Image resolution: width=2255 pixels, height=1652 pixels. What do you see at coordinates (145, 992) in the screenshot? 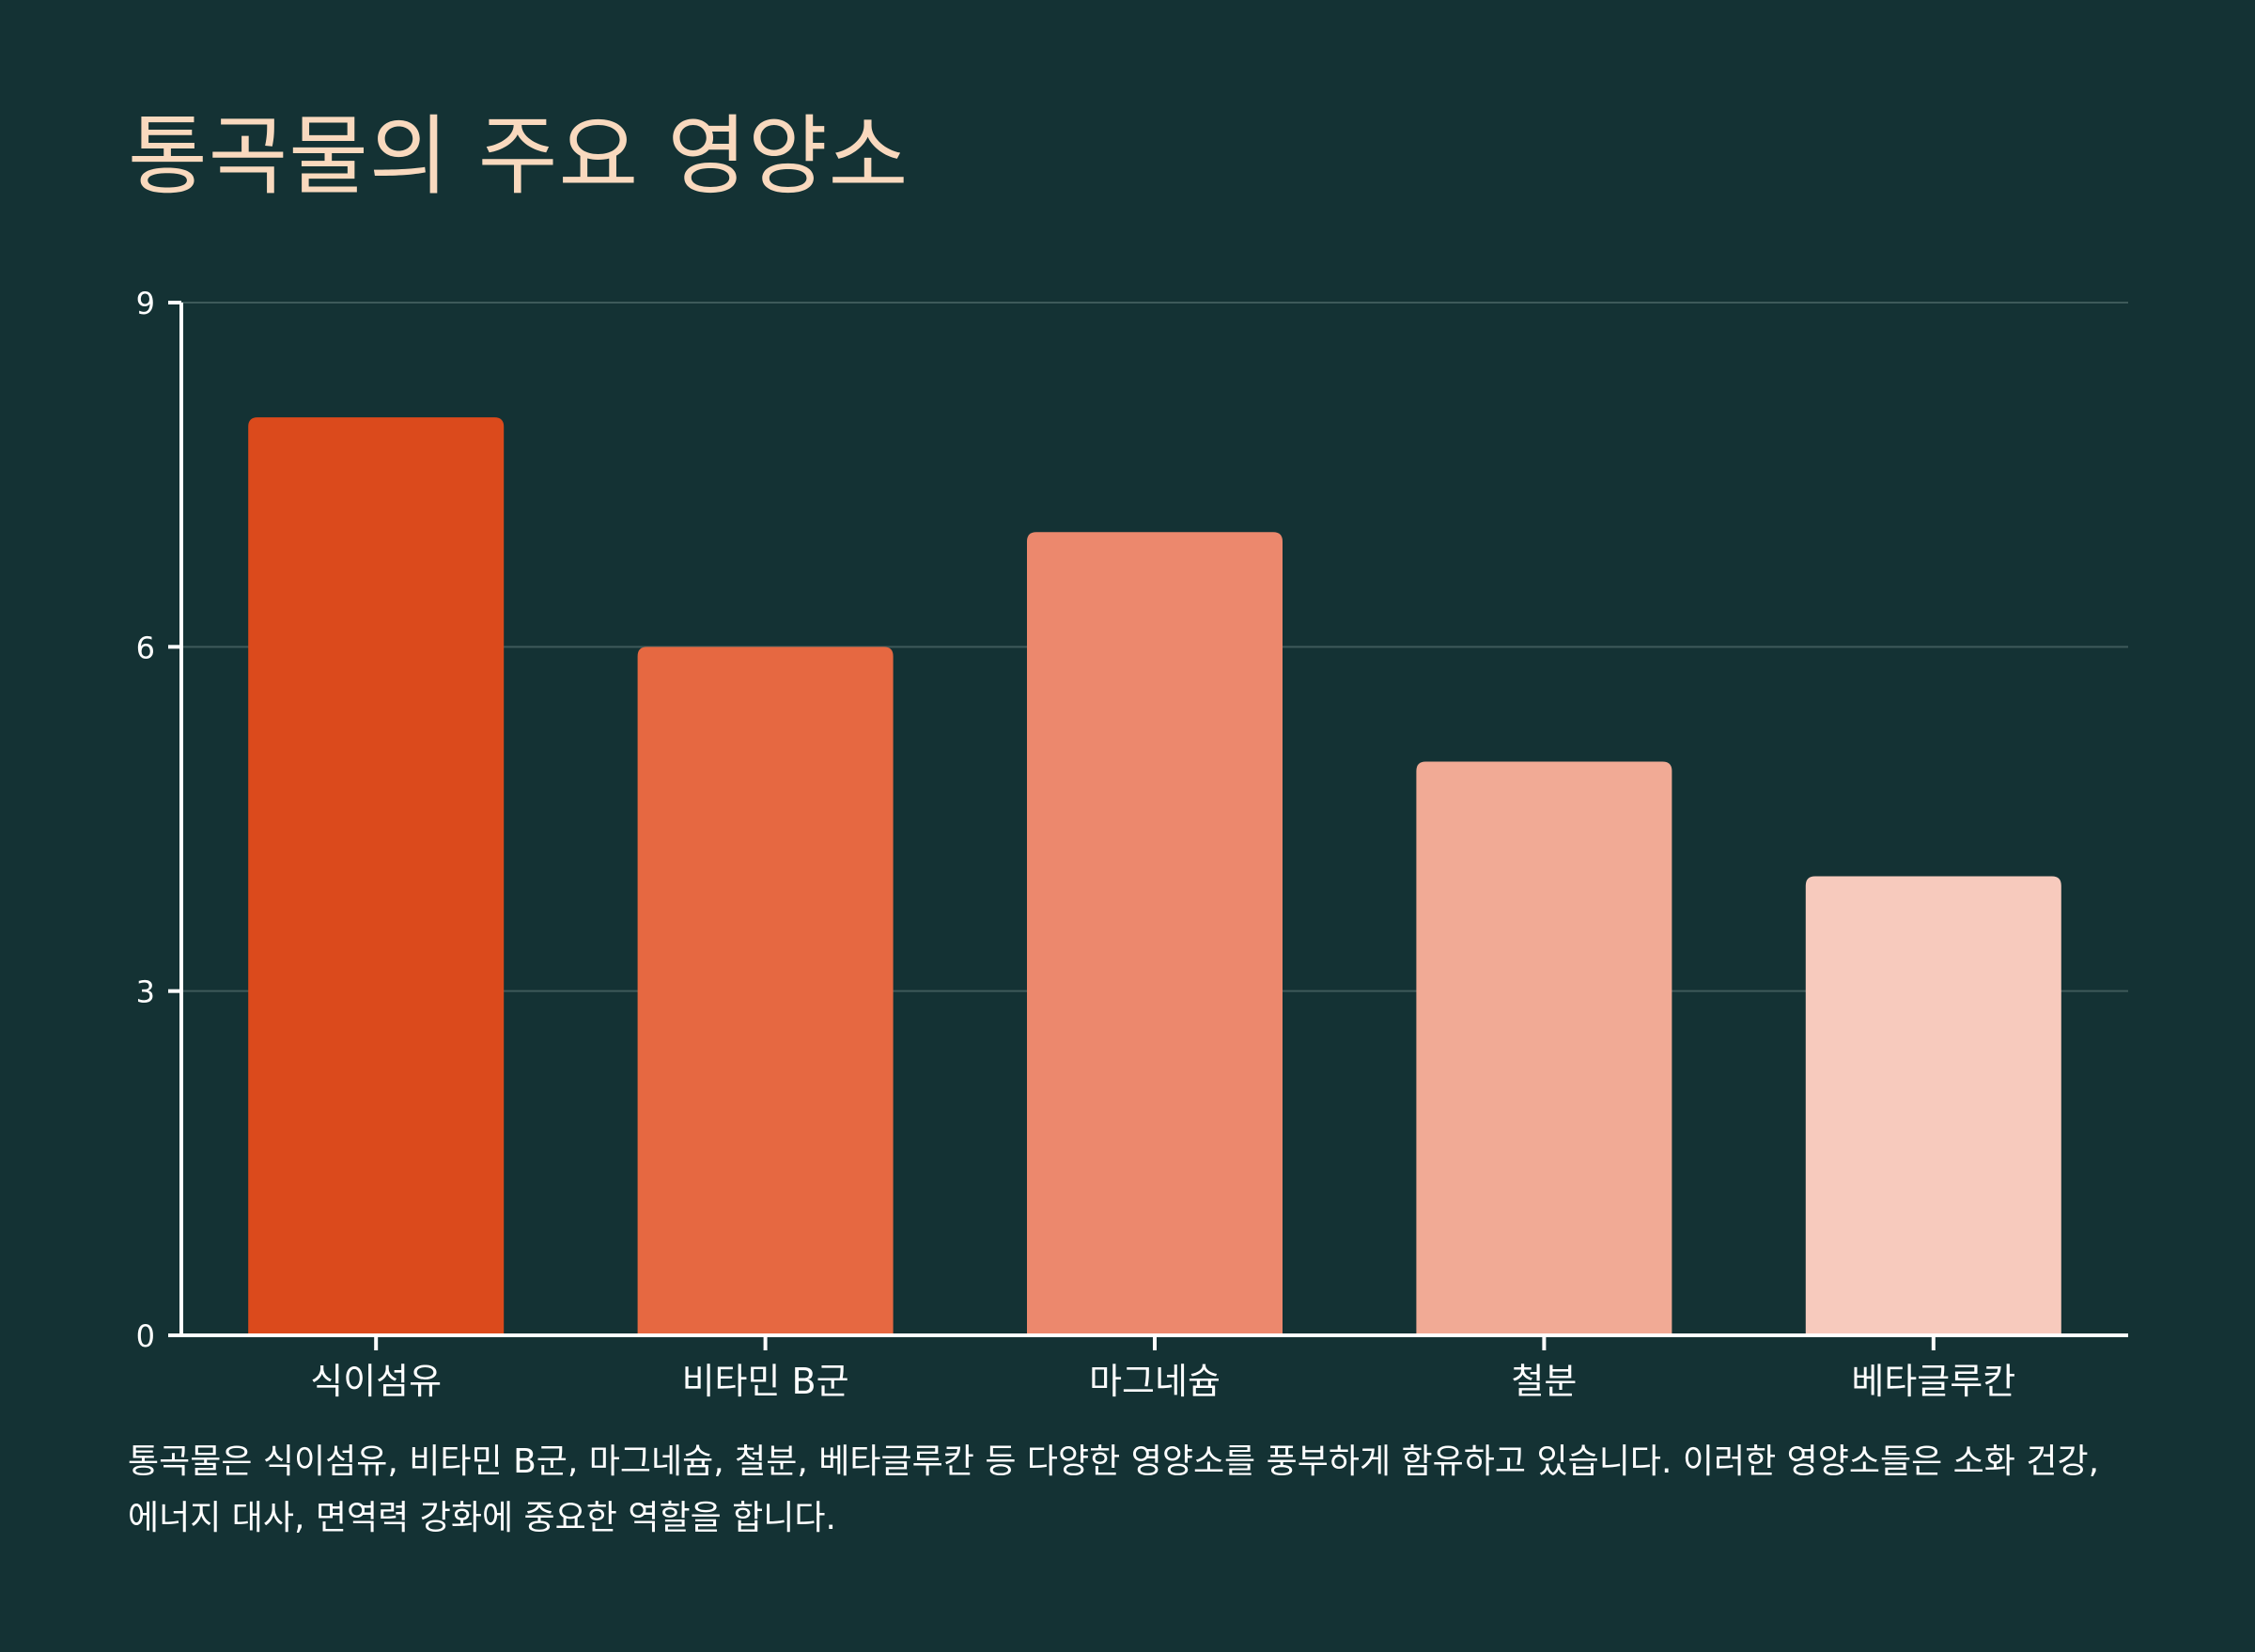
I see `y-tick-label: 3` at bounding box center [145, 992].